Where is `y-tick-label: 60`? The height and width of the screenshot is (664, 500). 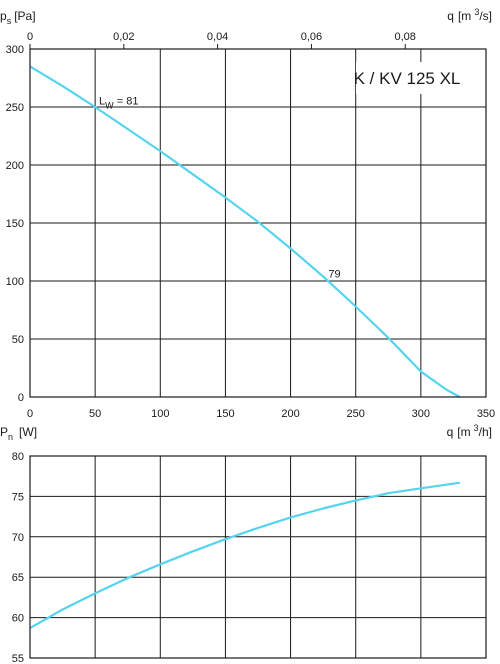
y-tick-label: 60 is located at coordinates (18, 619).